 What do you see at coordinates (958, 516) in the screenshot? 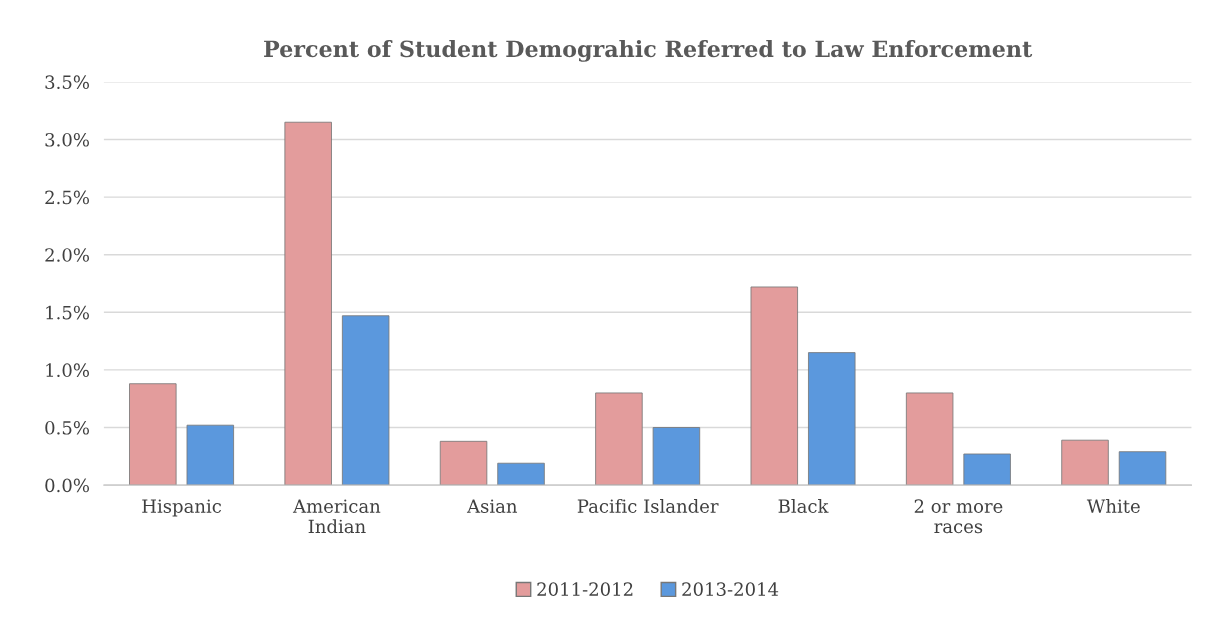
I see `x-tick-label: 2 or more races` at bounding box center [958, 516].